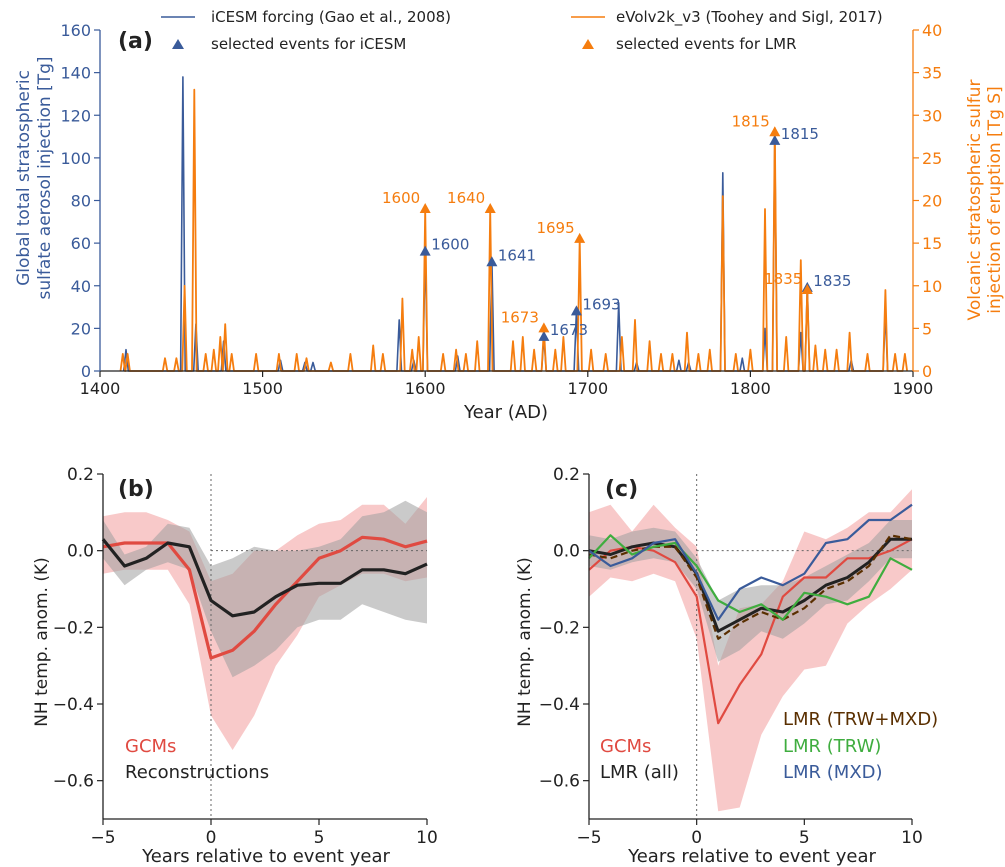  I want to click on panel-a-ytick-label: 20, so click(81, 328).